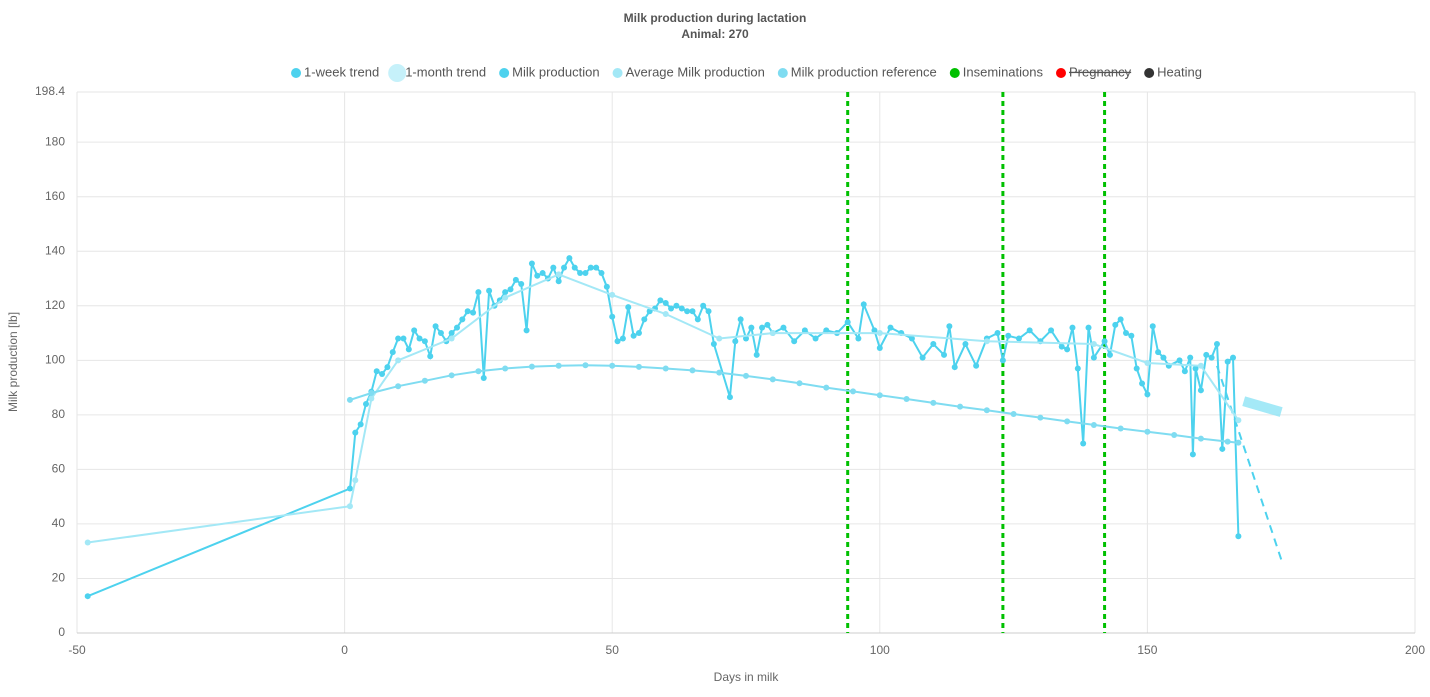  Describe the element at coordinates (59, 578) in the screenshot. I see `y-tick-label: 20` at that location.